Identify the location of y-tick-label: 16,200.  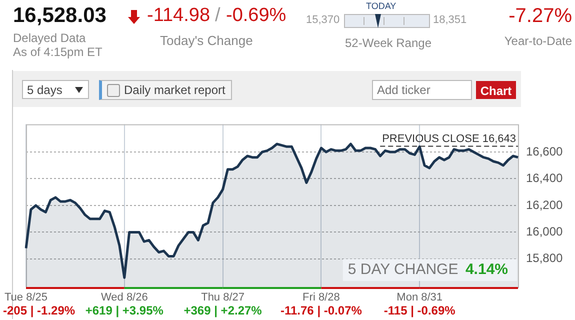
(545, 205).